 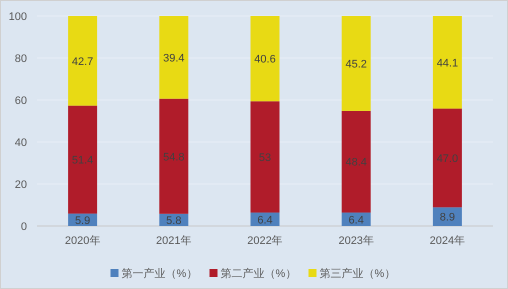 I want to click on data-label: 51.4, so click(x=83, y=160).